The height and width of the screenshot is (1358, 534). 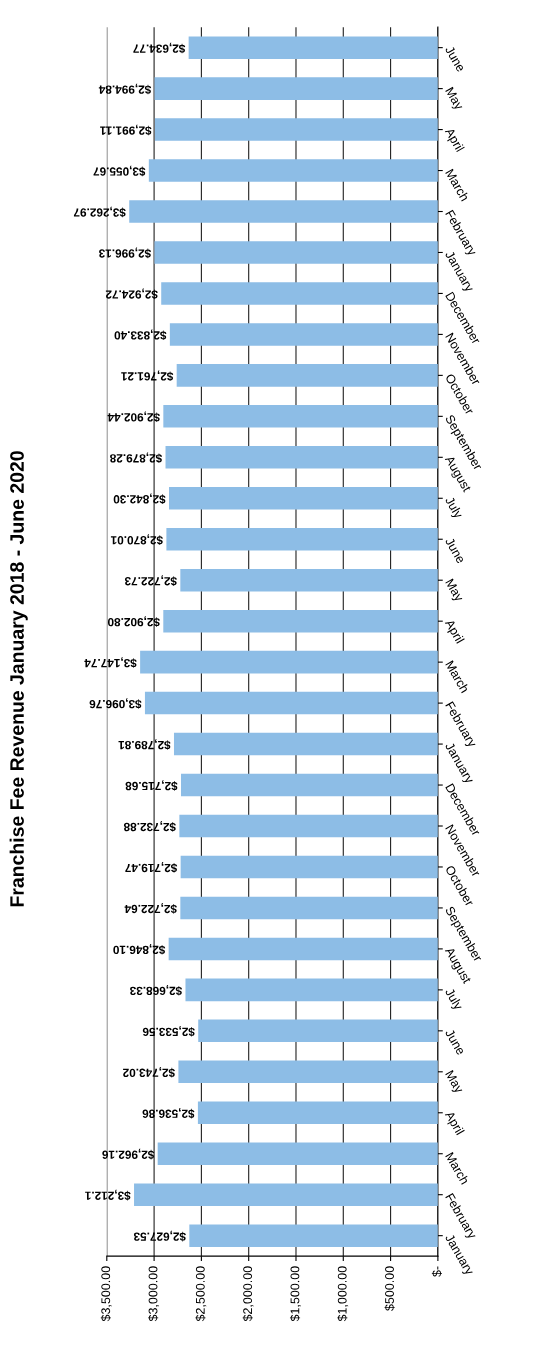 What do you see at coordinates (156, 990) in the screenshot?
I see `data-label: $2,668.33` at bounding box center [156, 990].